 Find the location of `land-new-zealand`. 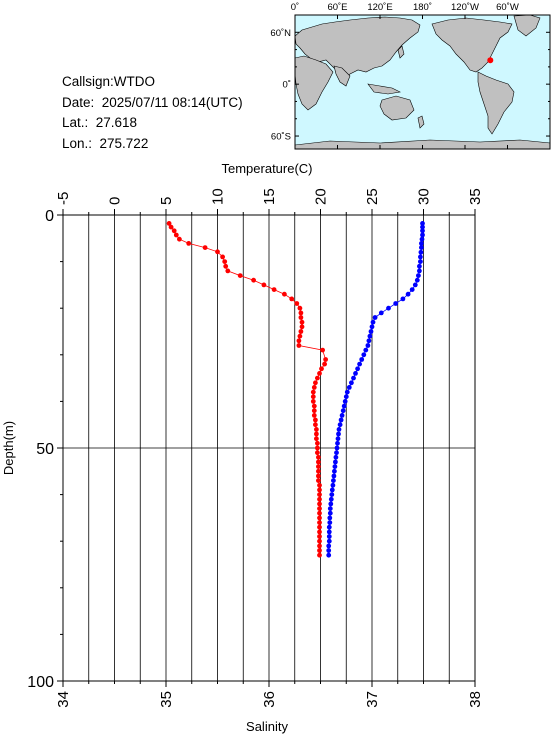

land-new-zealand is located at coordinates (421, 122).